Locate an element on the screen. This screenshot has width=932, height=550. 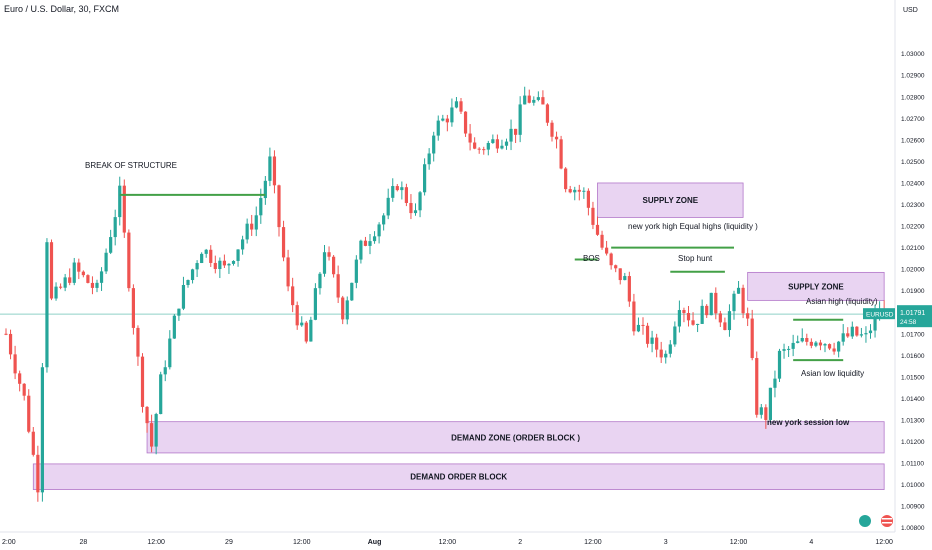
y-tick-label: 1.00800 is located at coordinates (913, 528).